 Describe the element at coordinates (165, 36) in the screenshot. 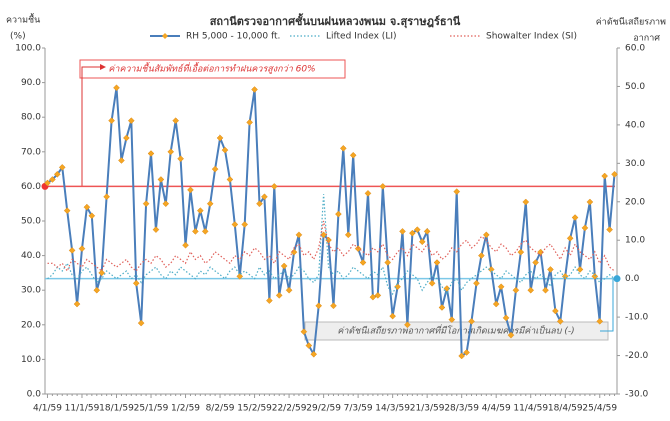

I see `legend-marker` at that location.